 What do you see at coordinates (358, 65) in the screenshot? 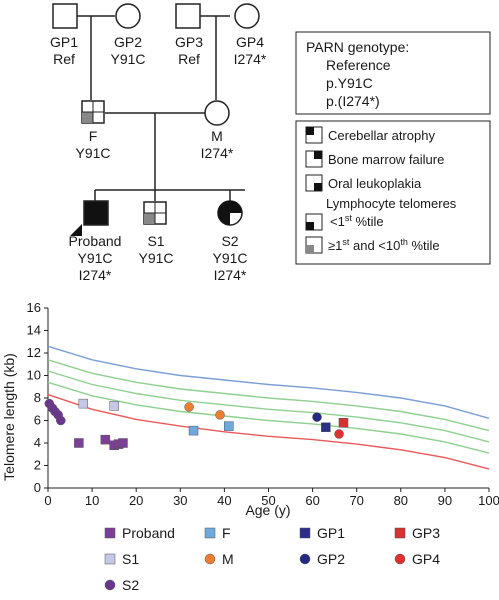
I see `genotype-key-line-1: Reference` at bounding box center [358, 65].